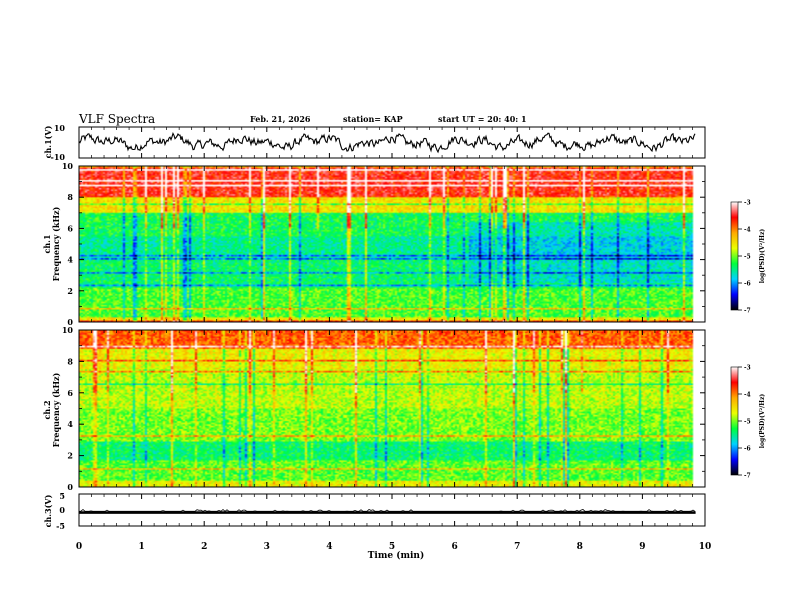  I want to click on ch2-colorbar-tick-label: -7, so click(747, 476).